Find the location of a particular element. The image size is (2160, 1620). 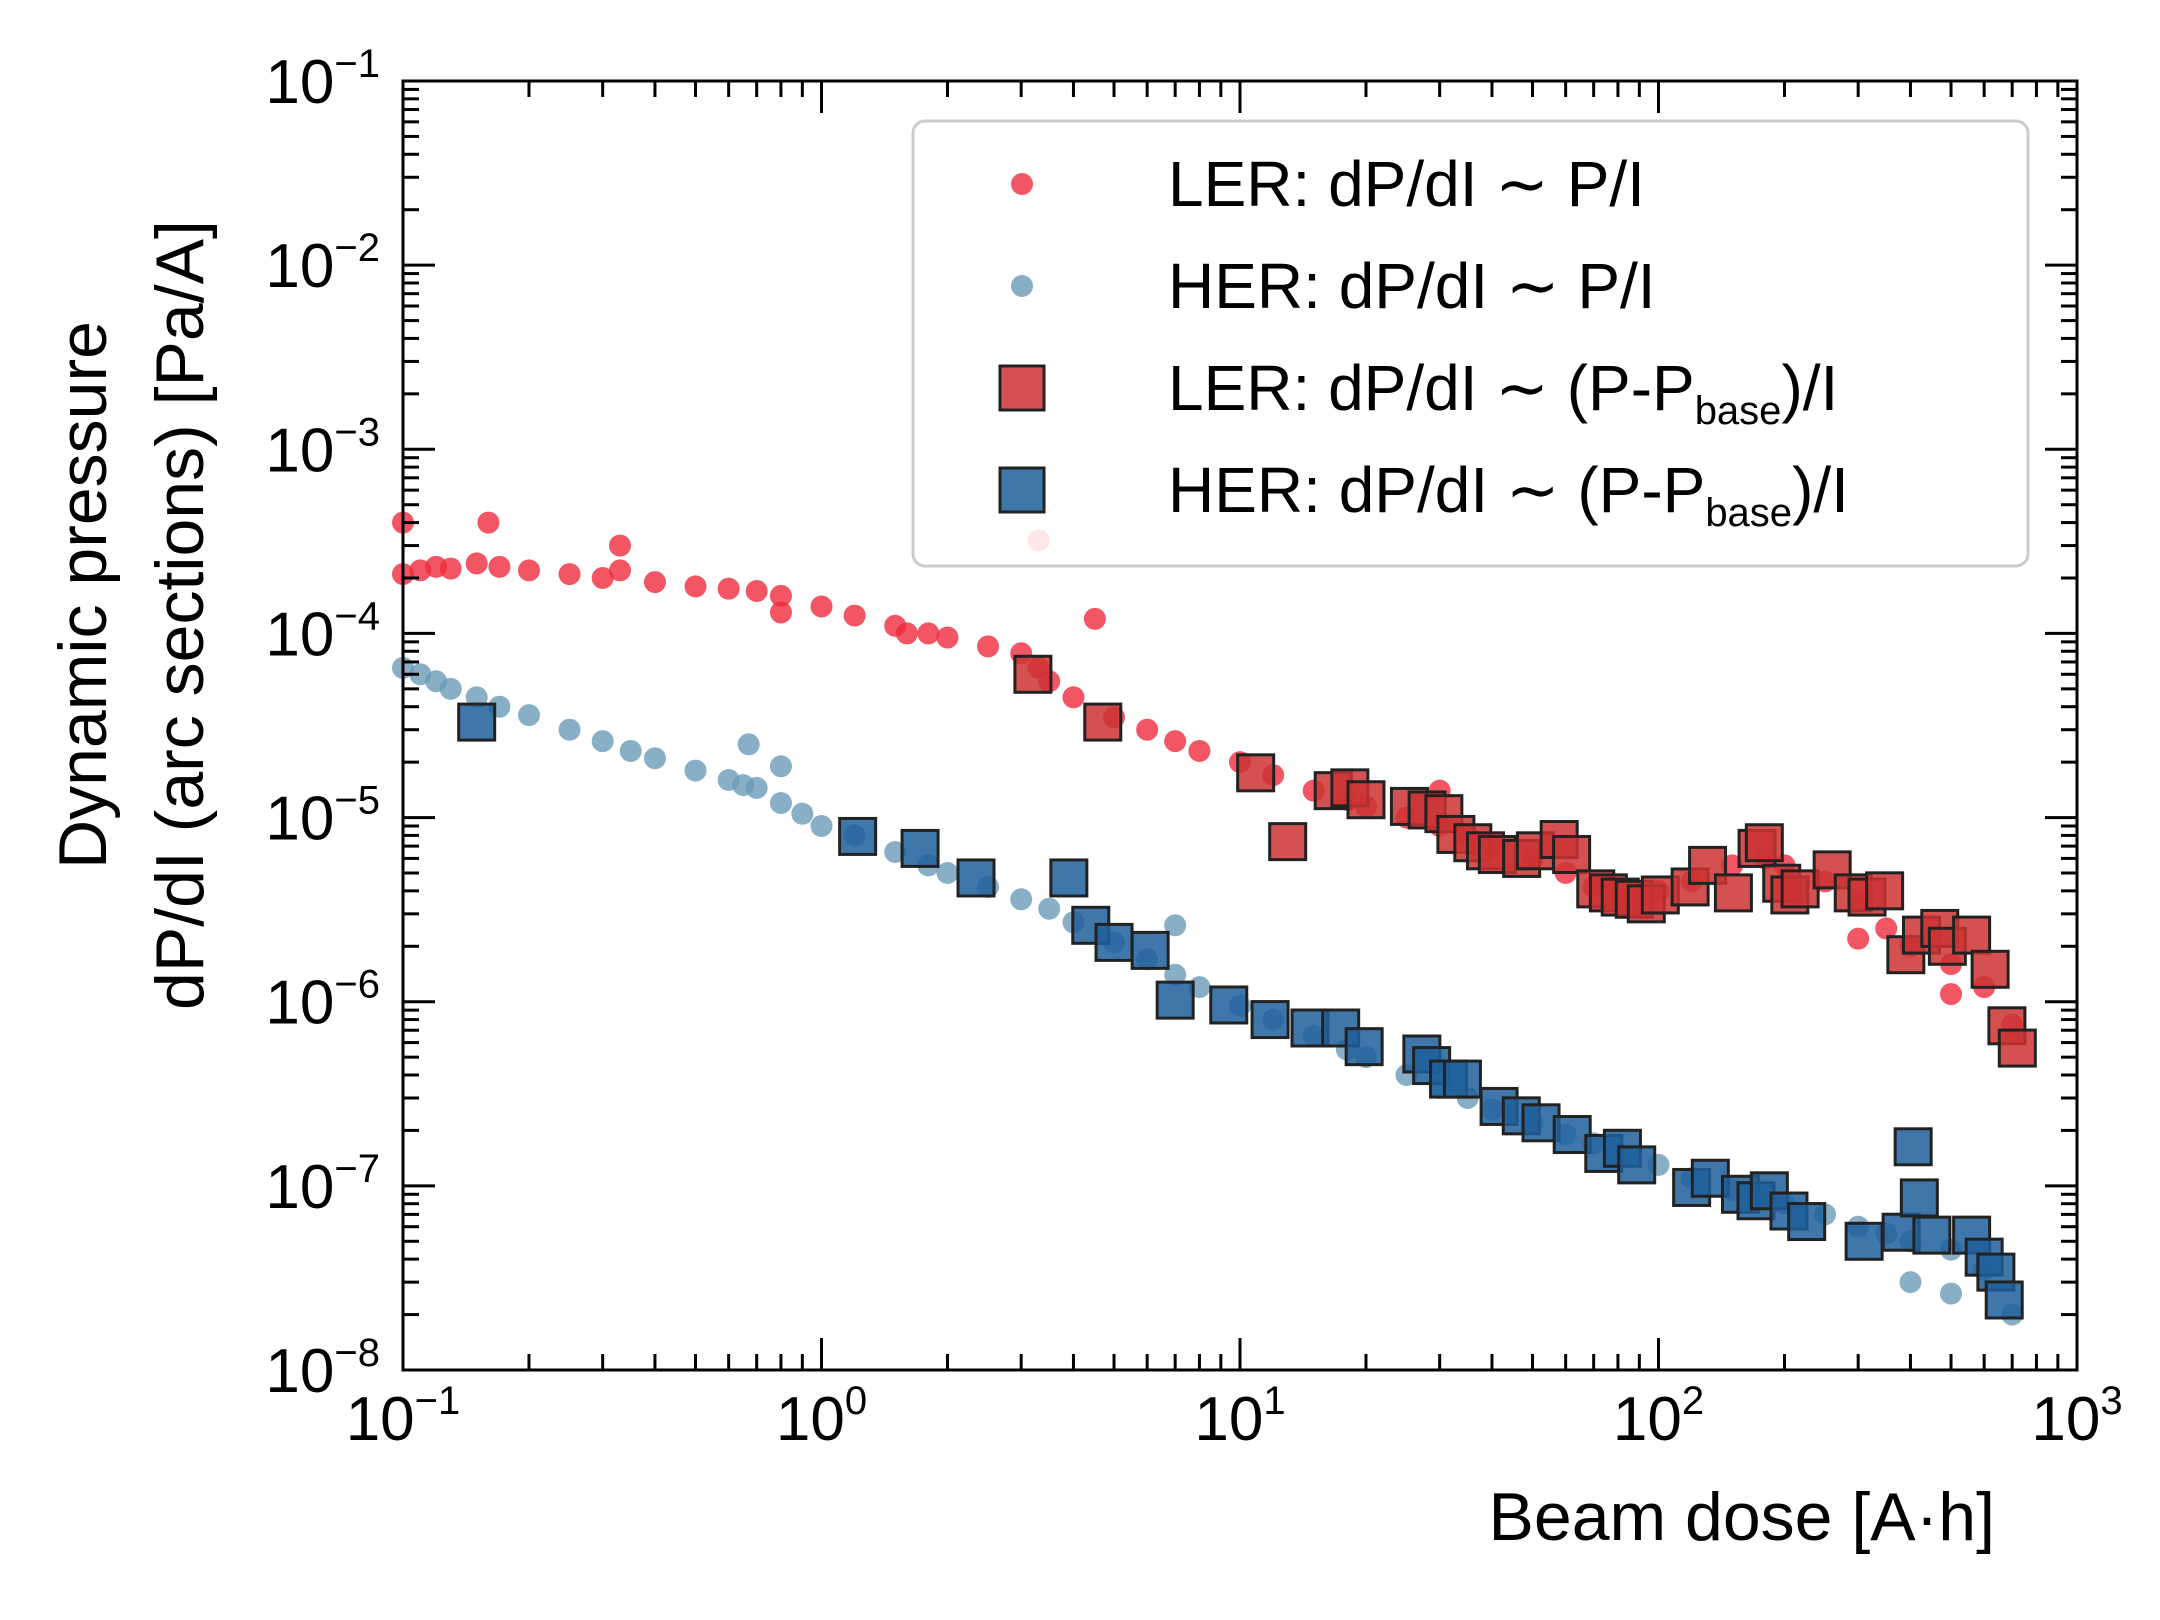

legend-frame is located at coordinates (1470, 343).